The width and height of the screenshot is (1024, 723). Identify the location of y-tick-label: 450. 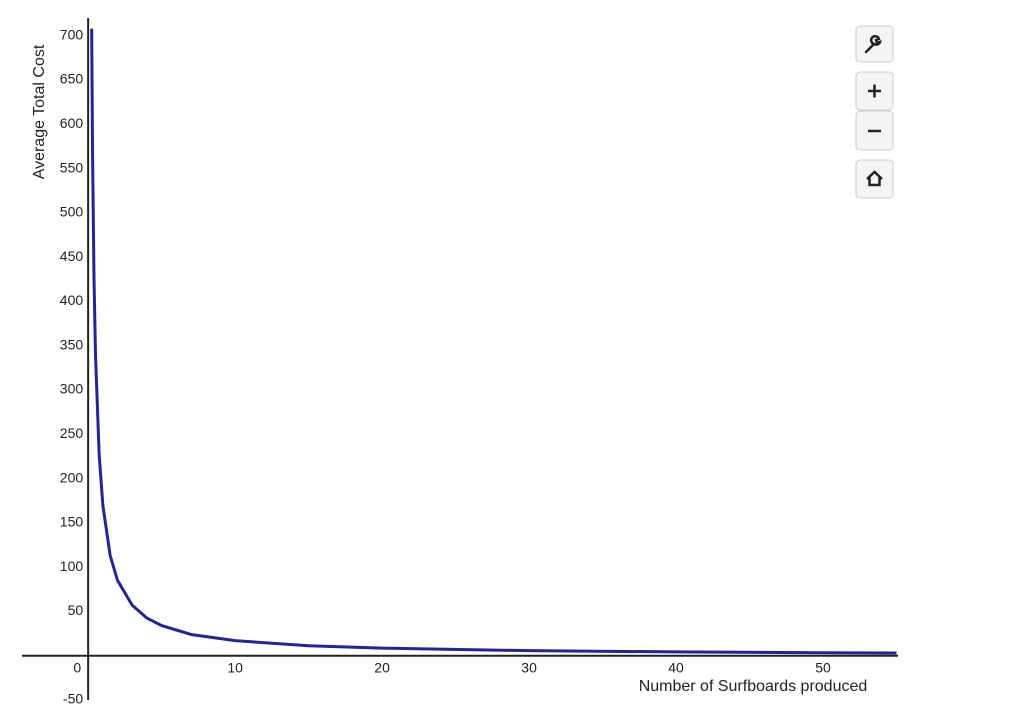
(72, 256).